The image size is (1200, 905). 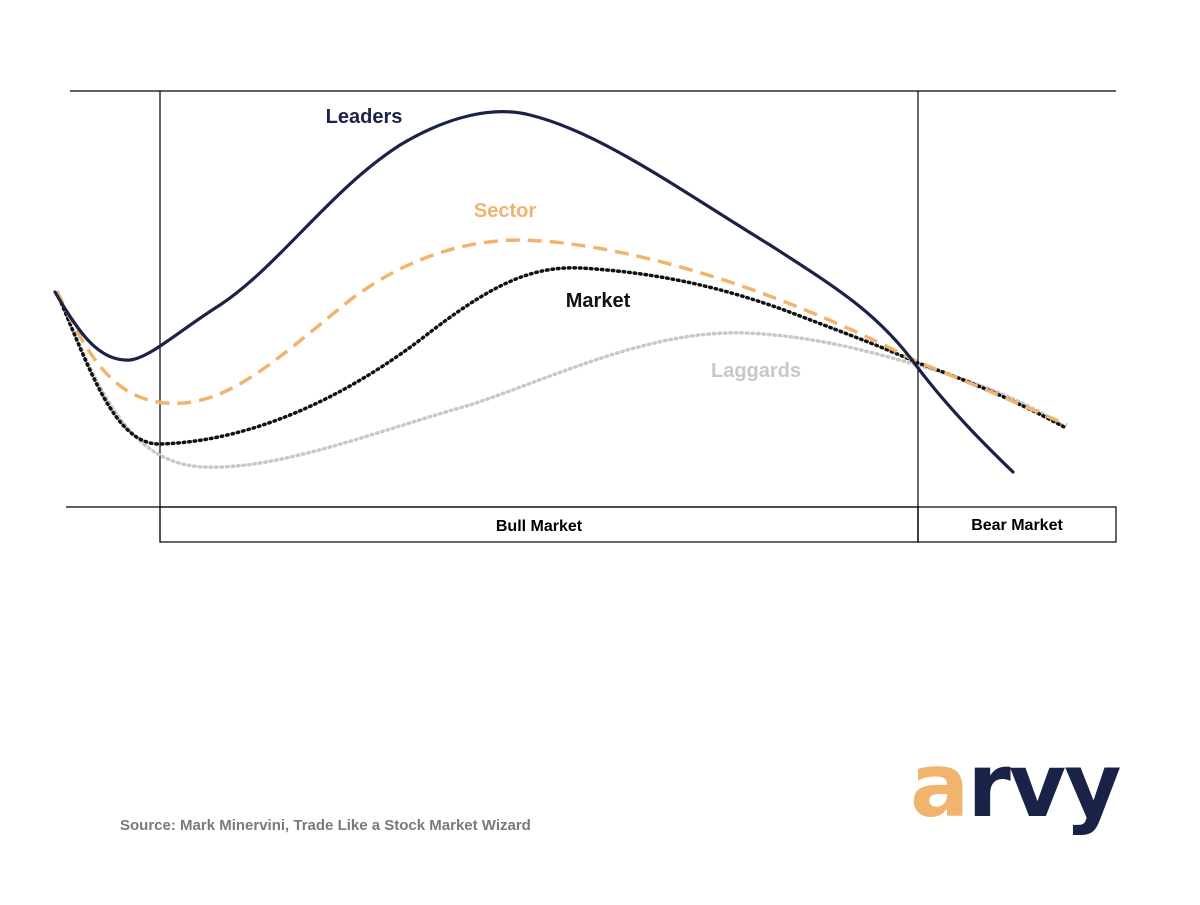 I want to click on arvy-logo: arvy, so click(x=1016, y=786).